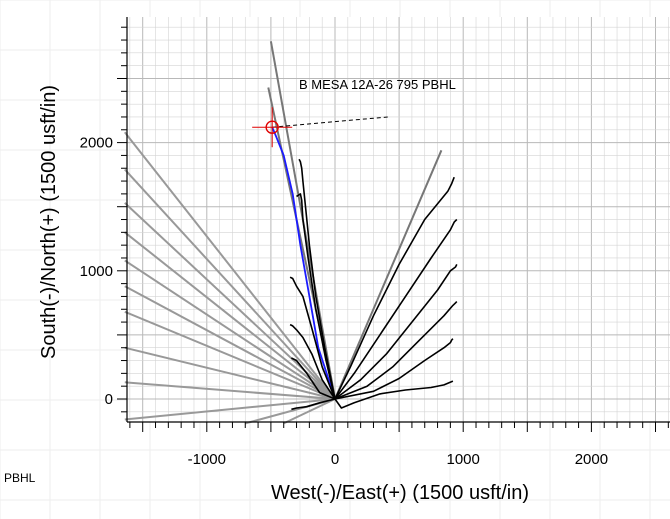 The image size is (670, 519). Describe the element at coordinates (109, 399) in the screenshot. I see `y-tick-label: 0` at that location.